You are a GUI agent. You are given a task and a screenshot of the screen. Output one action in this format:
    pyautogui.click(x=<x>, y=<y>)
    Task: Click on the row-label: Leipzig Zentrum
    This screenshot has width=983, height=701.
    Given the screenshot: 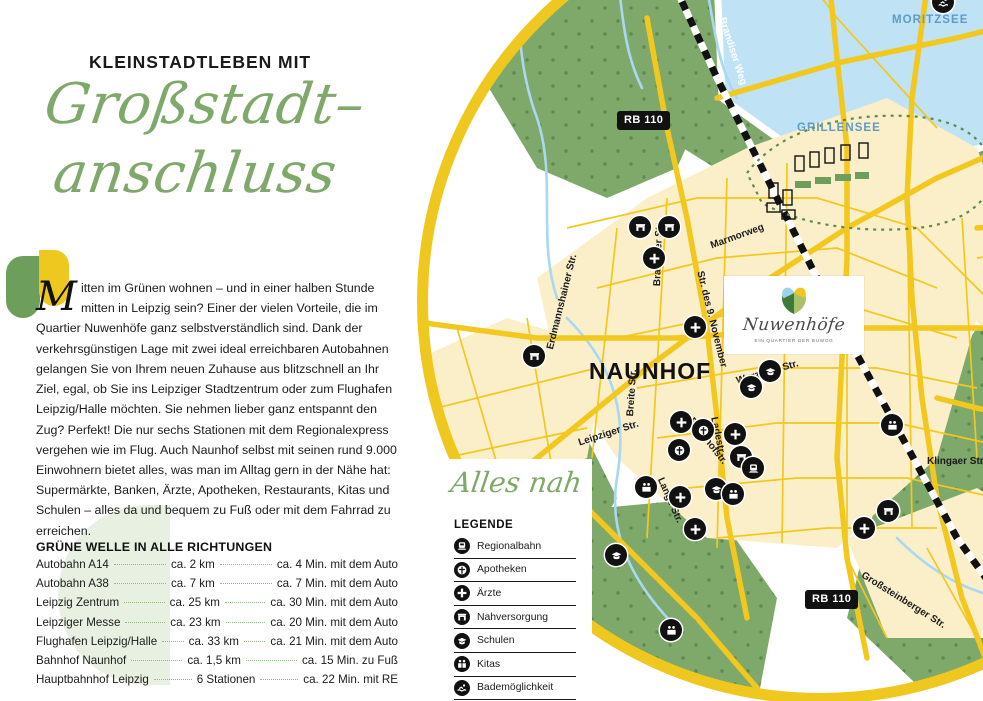 What is the action you would take?
    pyautogui.click(x=78, y=603)
    